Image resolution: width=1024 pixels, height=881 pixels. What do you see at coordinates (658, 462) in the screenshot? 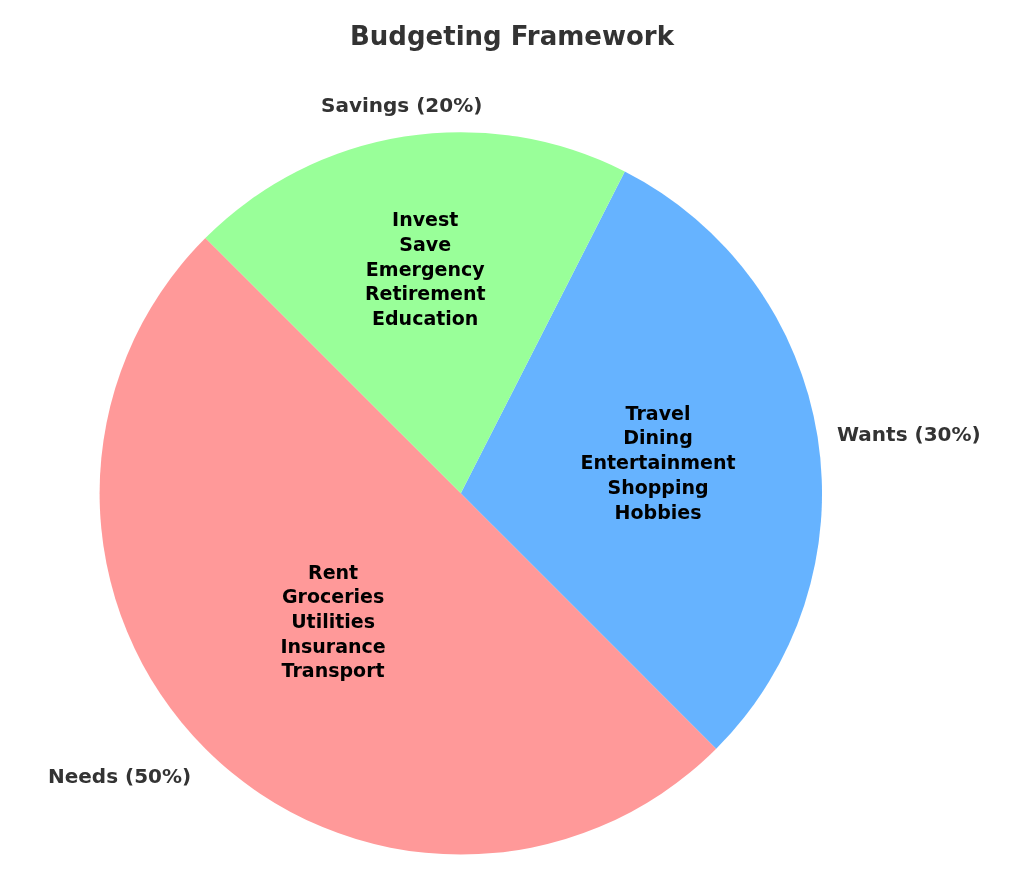
I see `text: Travel Dining Entertainment Shopping Hobbies` at bounding box center [658, 462].